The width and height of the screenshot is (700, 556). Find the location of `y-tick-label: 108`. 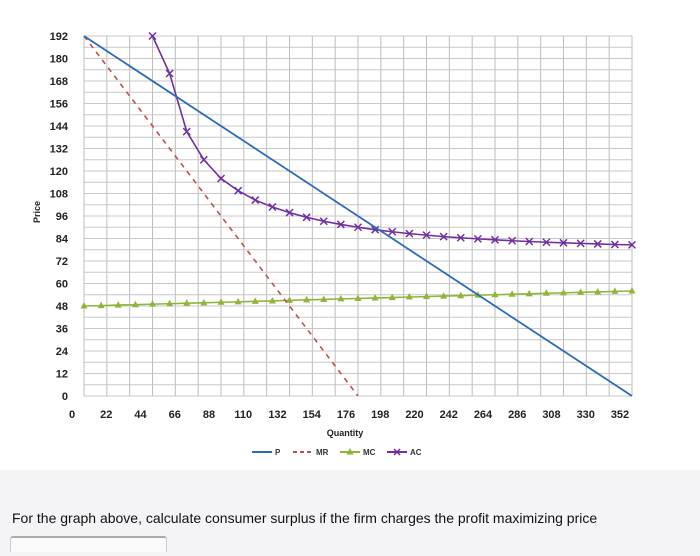

y-tick-label: 108 is located at coordinates (59, 195).